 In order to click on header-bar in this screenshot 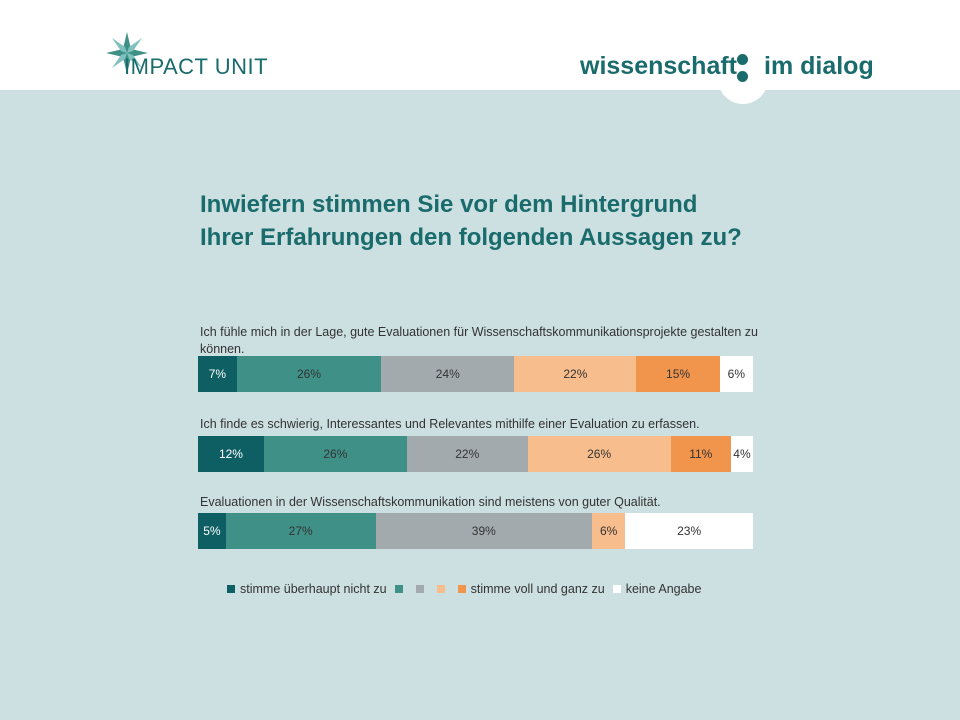, I will do `click(480, 45)`.